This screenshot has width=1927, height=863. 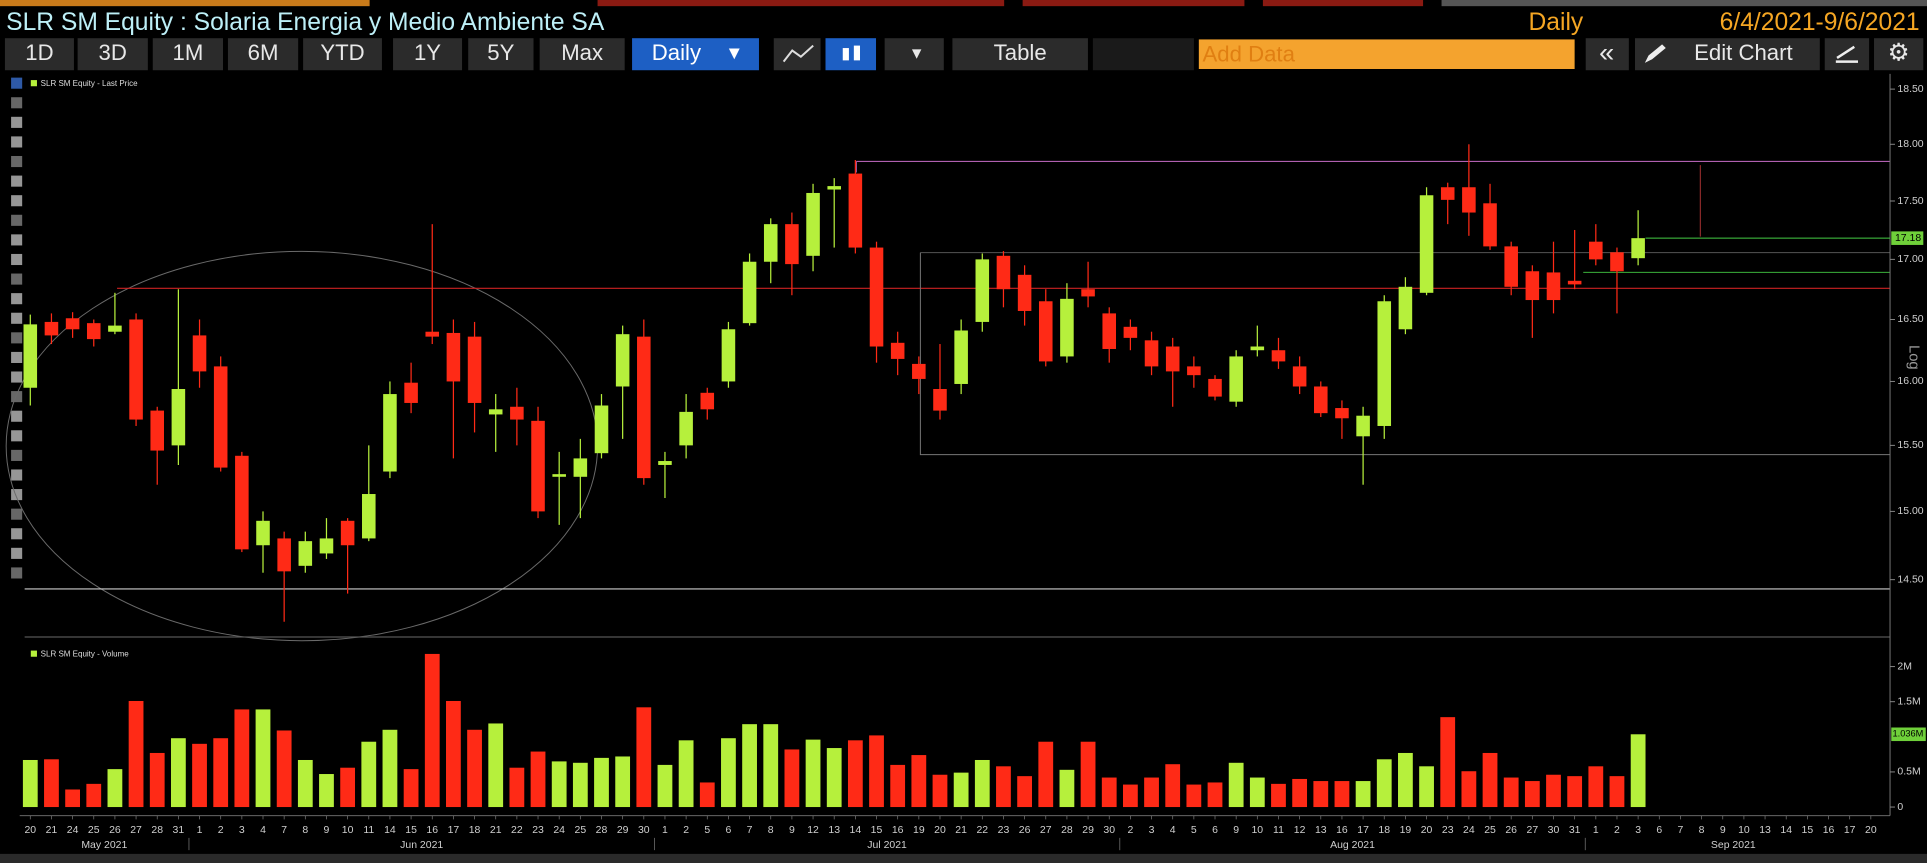 I want to click on more-button, so click(x=914, y=54).